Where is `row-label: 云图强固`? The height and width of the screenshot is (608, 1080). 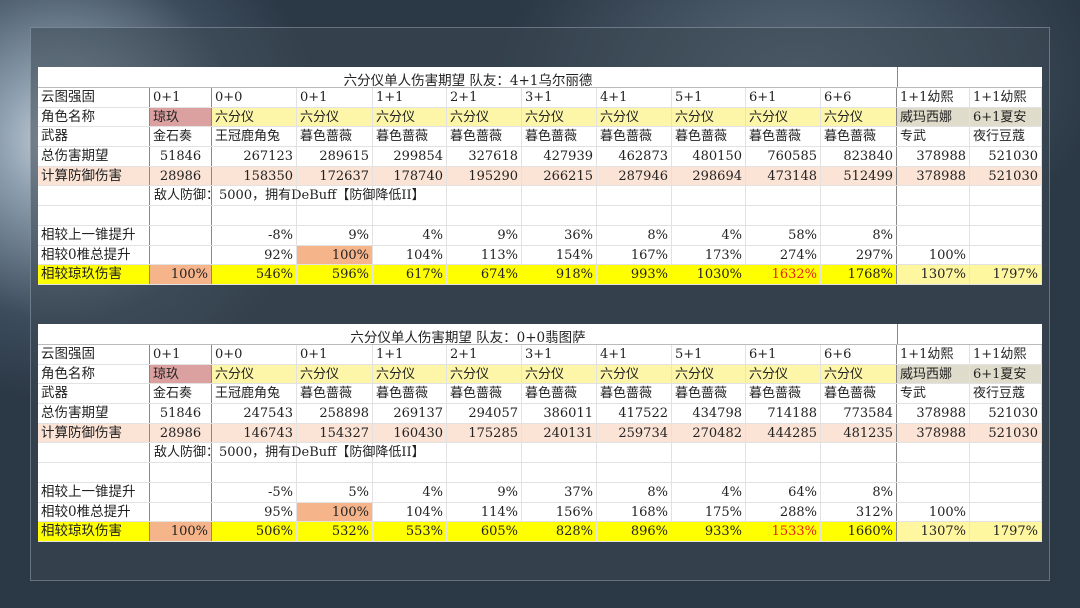 row-label: 云图强固 is located at coordinates (94, 354).